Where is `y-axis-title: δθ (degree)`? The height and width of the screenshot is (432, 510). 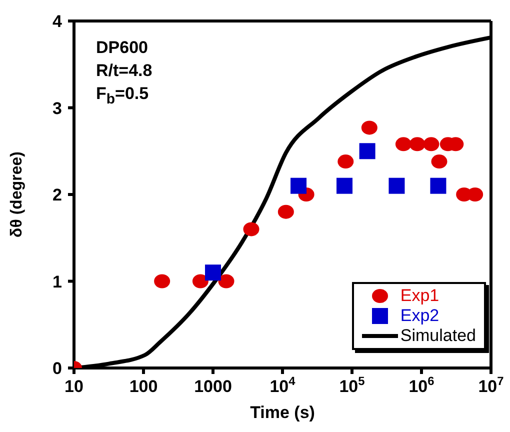
y-axis-title: δθ (degree) is located at coordinates (17, 195).